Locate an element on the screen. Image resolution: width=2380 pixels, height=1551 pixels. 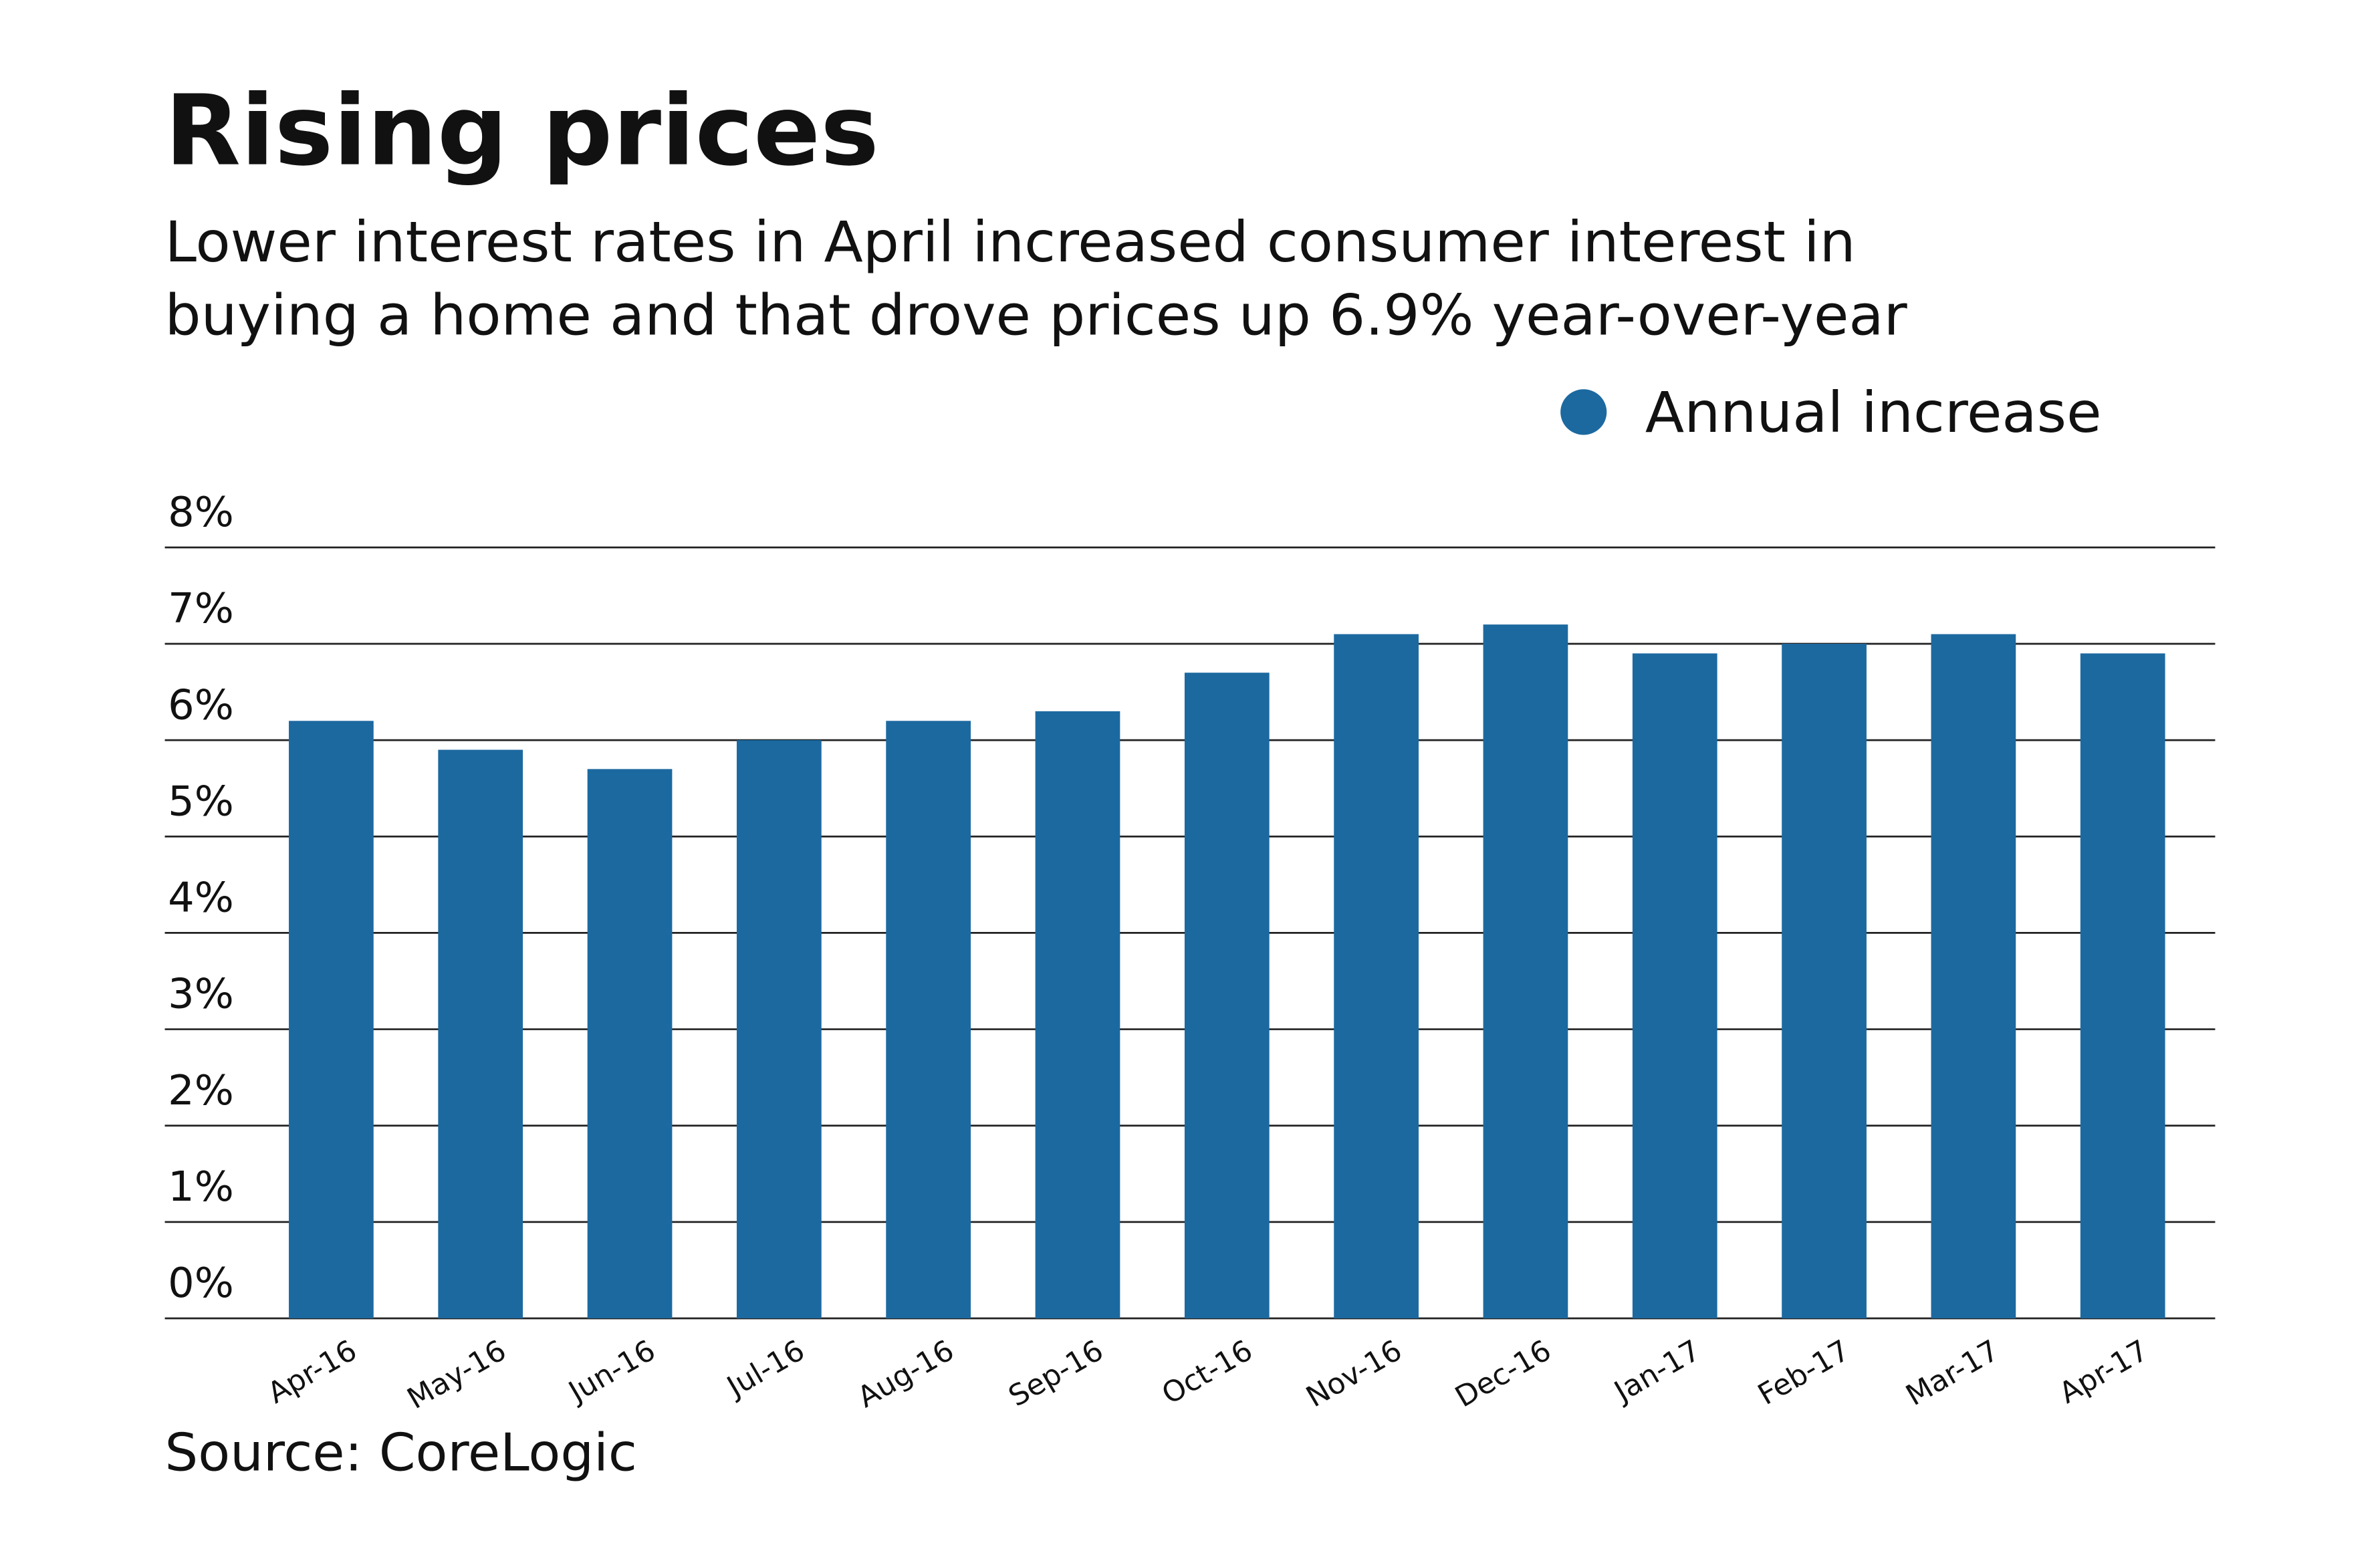
legend-label: Annual increase is located at coordinates (1873, 412).